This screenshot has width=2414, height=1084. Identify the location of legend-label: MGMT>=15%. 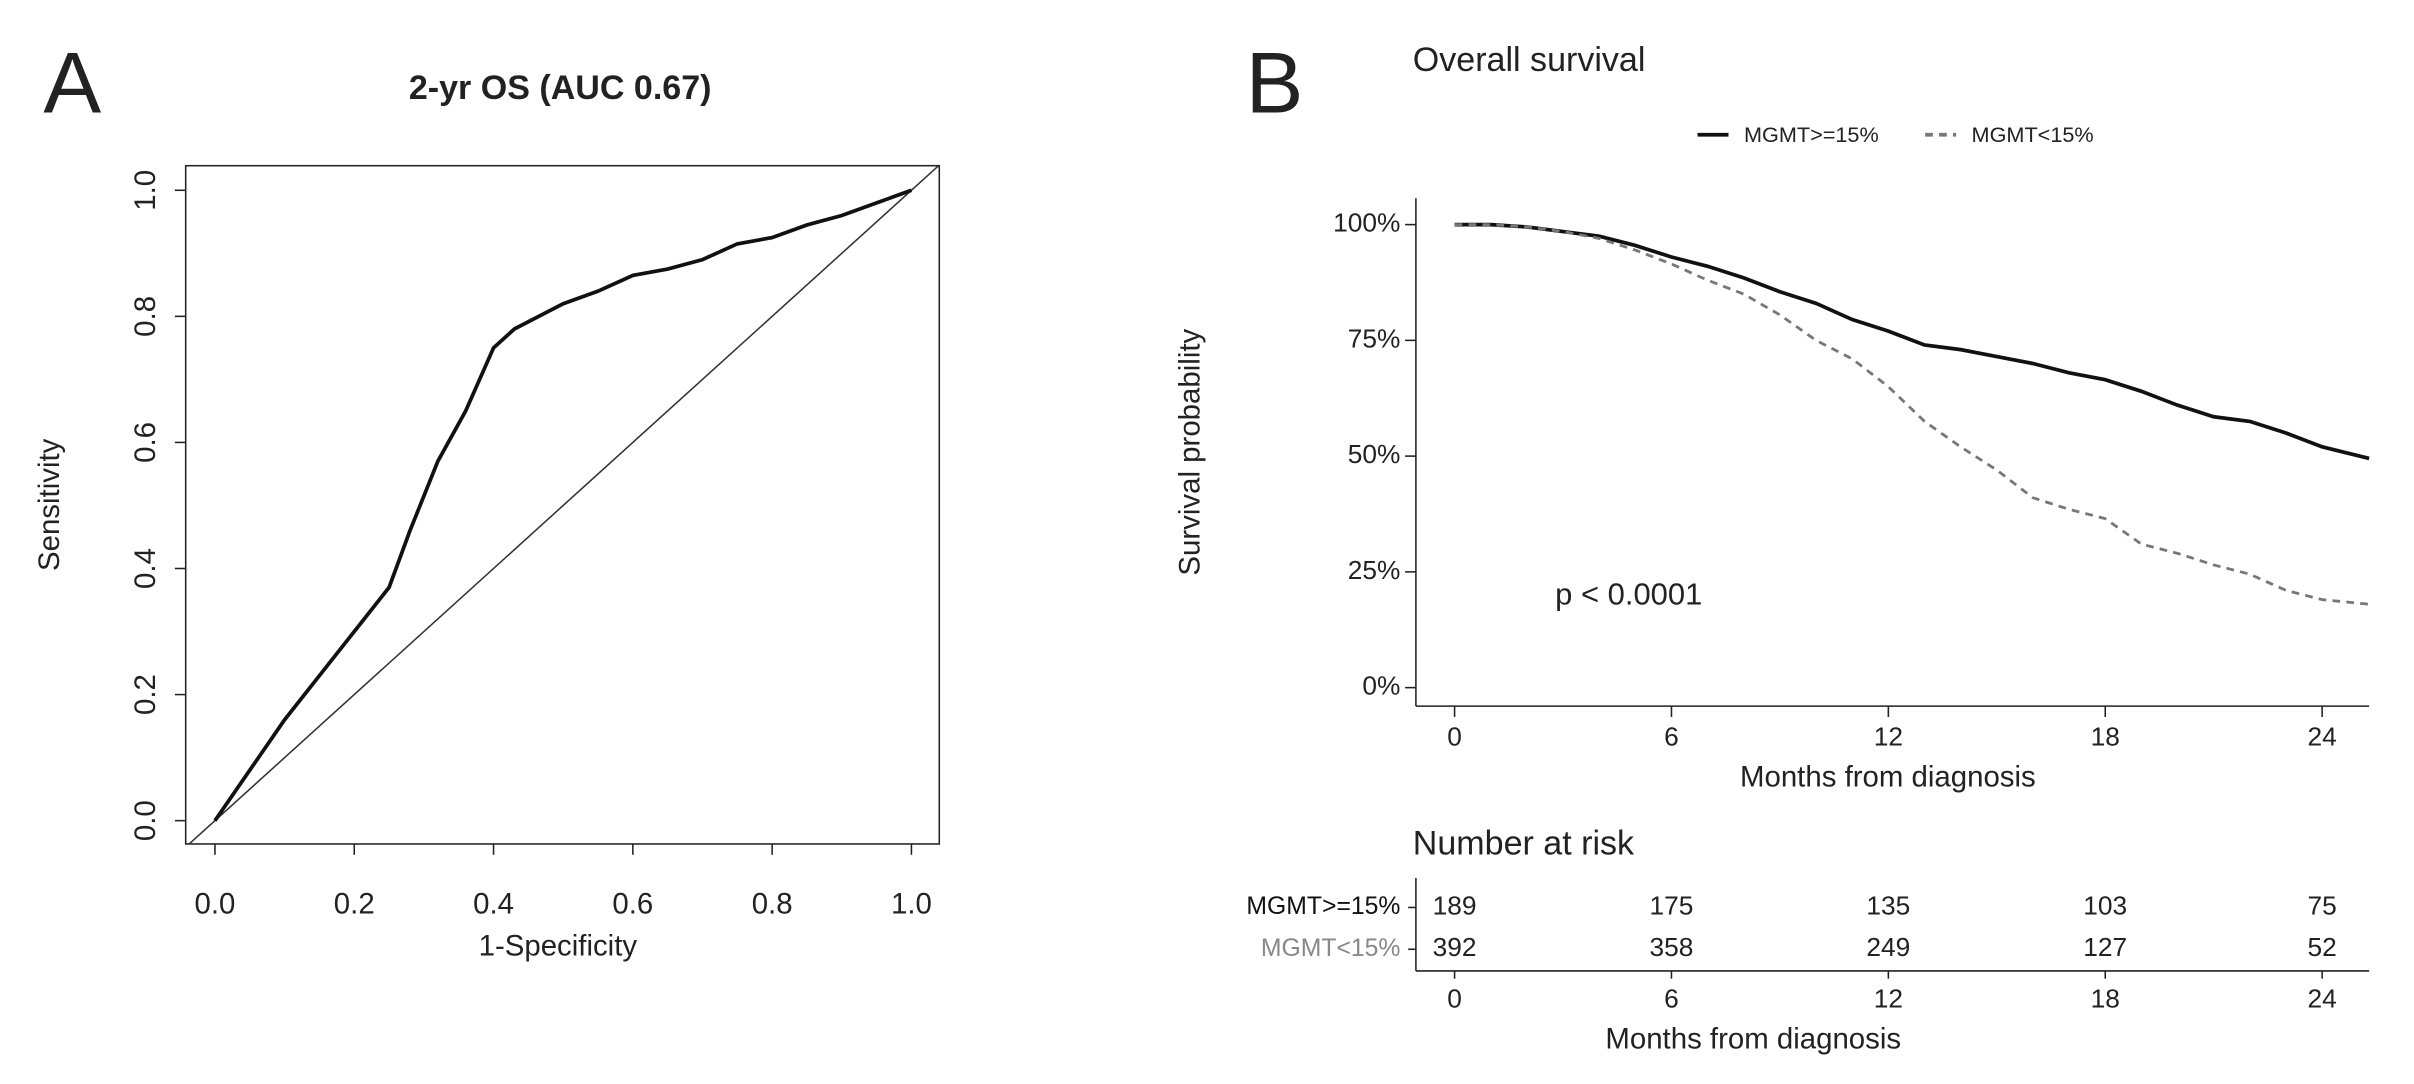
(1811, 134).